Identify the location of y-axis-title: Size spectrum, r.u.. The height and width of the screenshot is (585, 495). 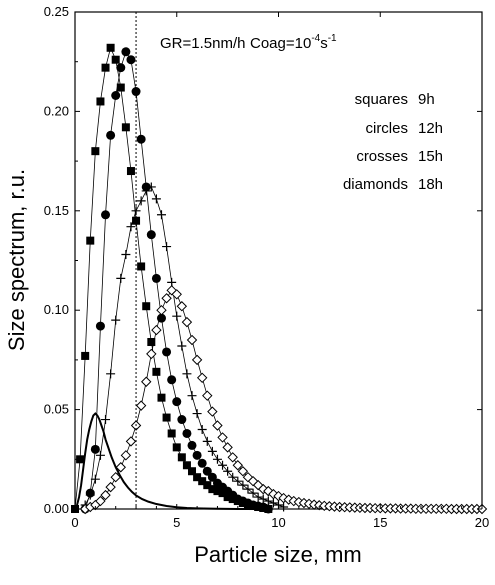
(16, 260).